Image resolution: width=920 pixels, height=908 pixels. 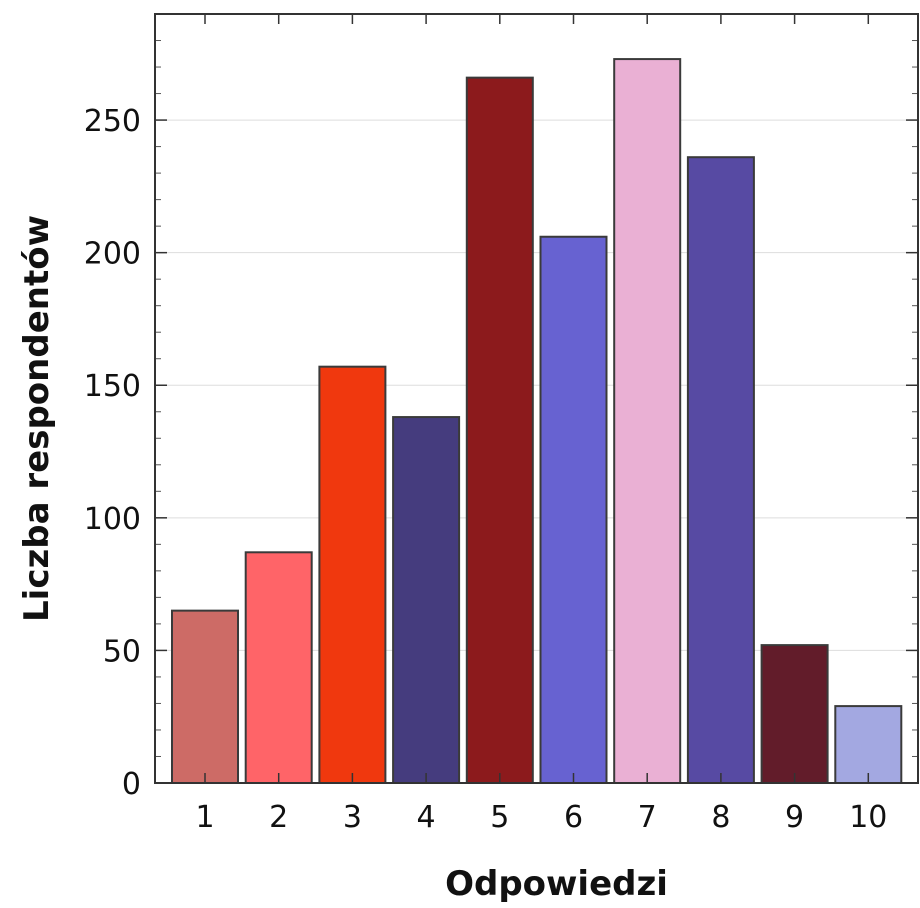 I want to click on x-tick-label: 3, so click(x=352, y=817).